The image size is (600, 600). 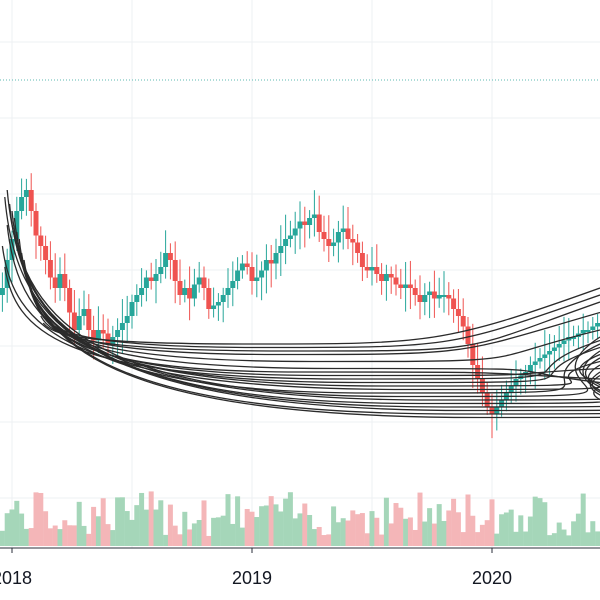 What do you see at coordinates (321, 316) in the screenshot?
I see `overlay-curve` at bounding box center [321, 316].